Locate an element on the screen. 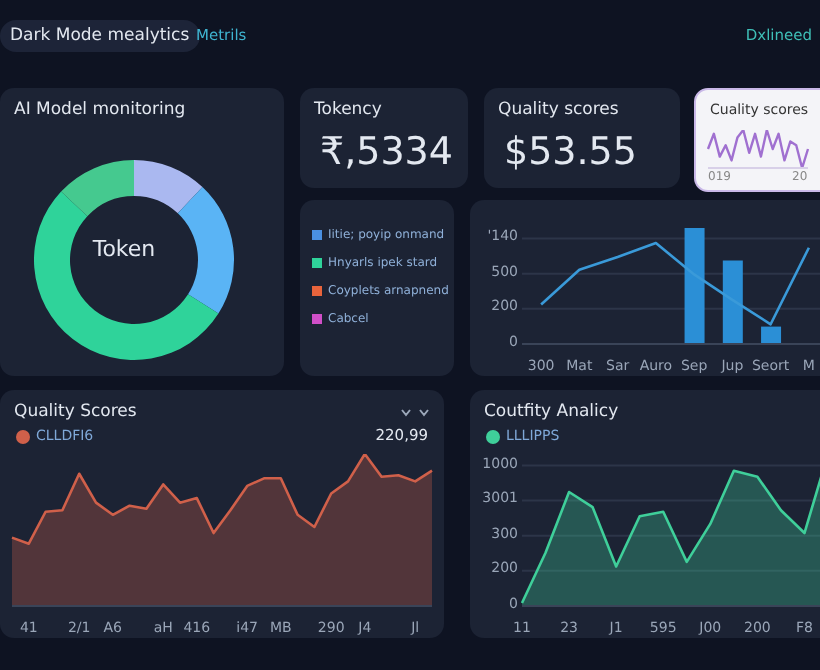  text: Dark Mode mealytics is located at coordinates (100, 36).